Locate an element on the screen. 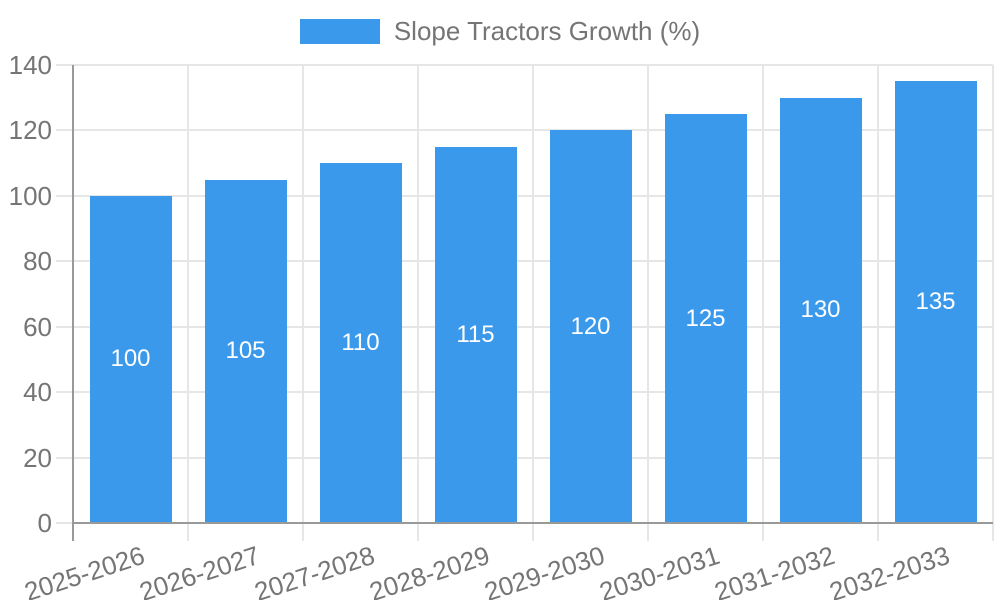 Image resolution: width=1000 pixels, height=600 pixels. legend: Slope Tractors Growth (%) is located at coordinates (500, 31).